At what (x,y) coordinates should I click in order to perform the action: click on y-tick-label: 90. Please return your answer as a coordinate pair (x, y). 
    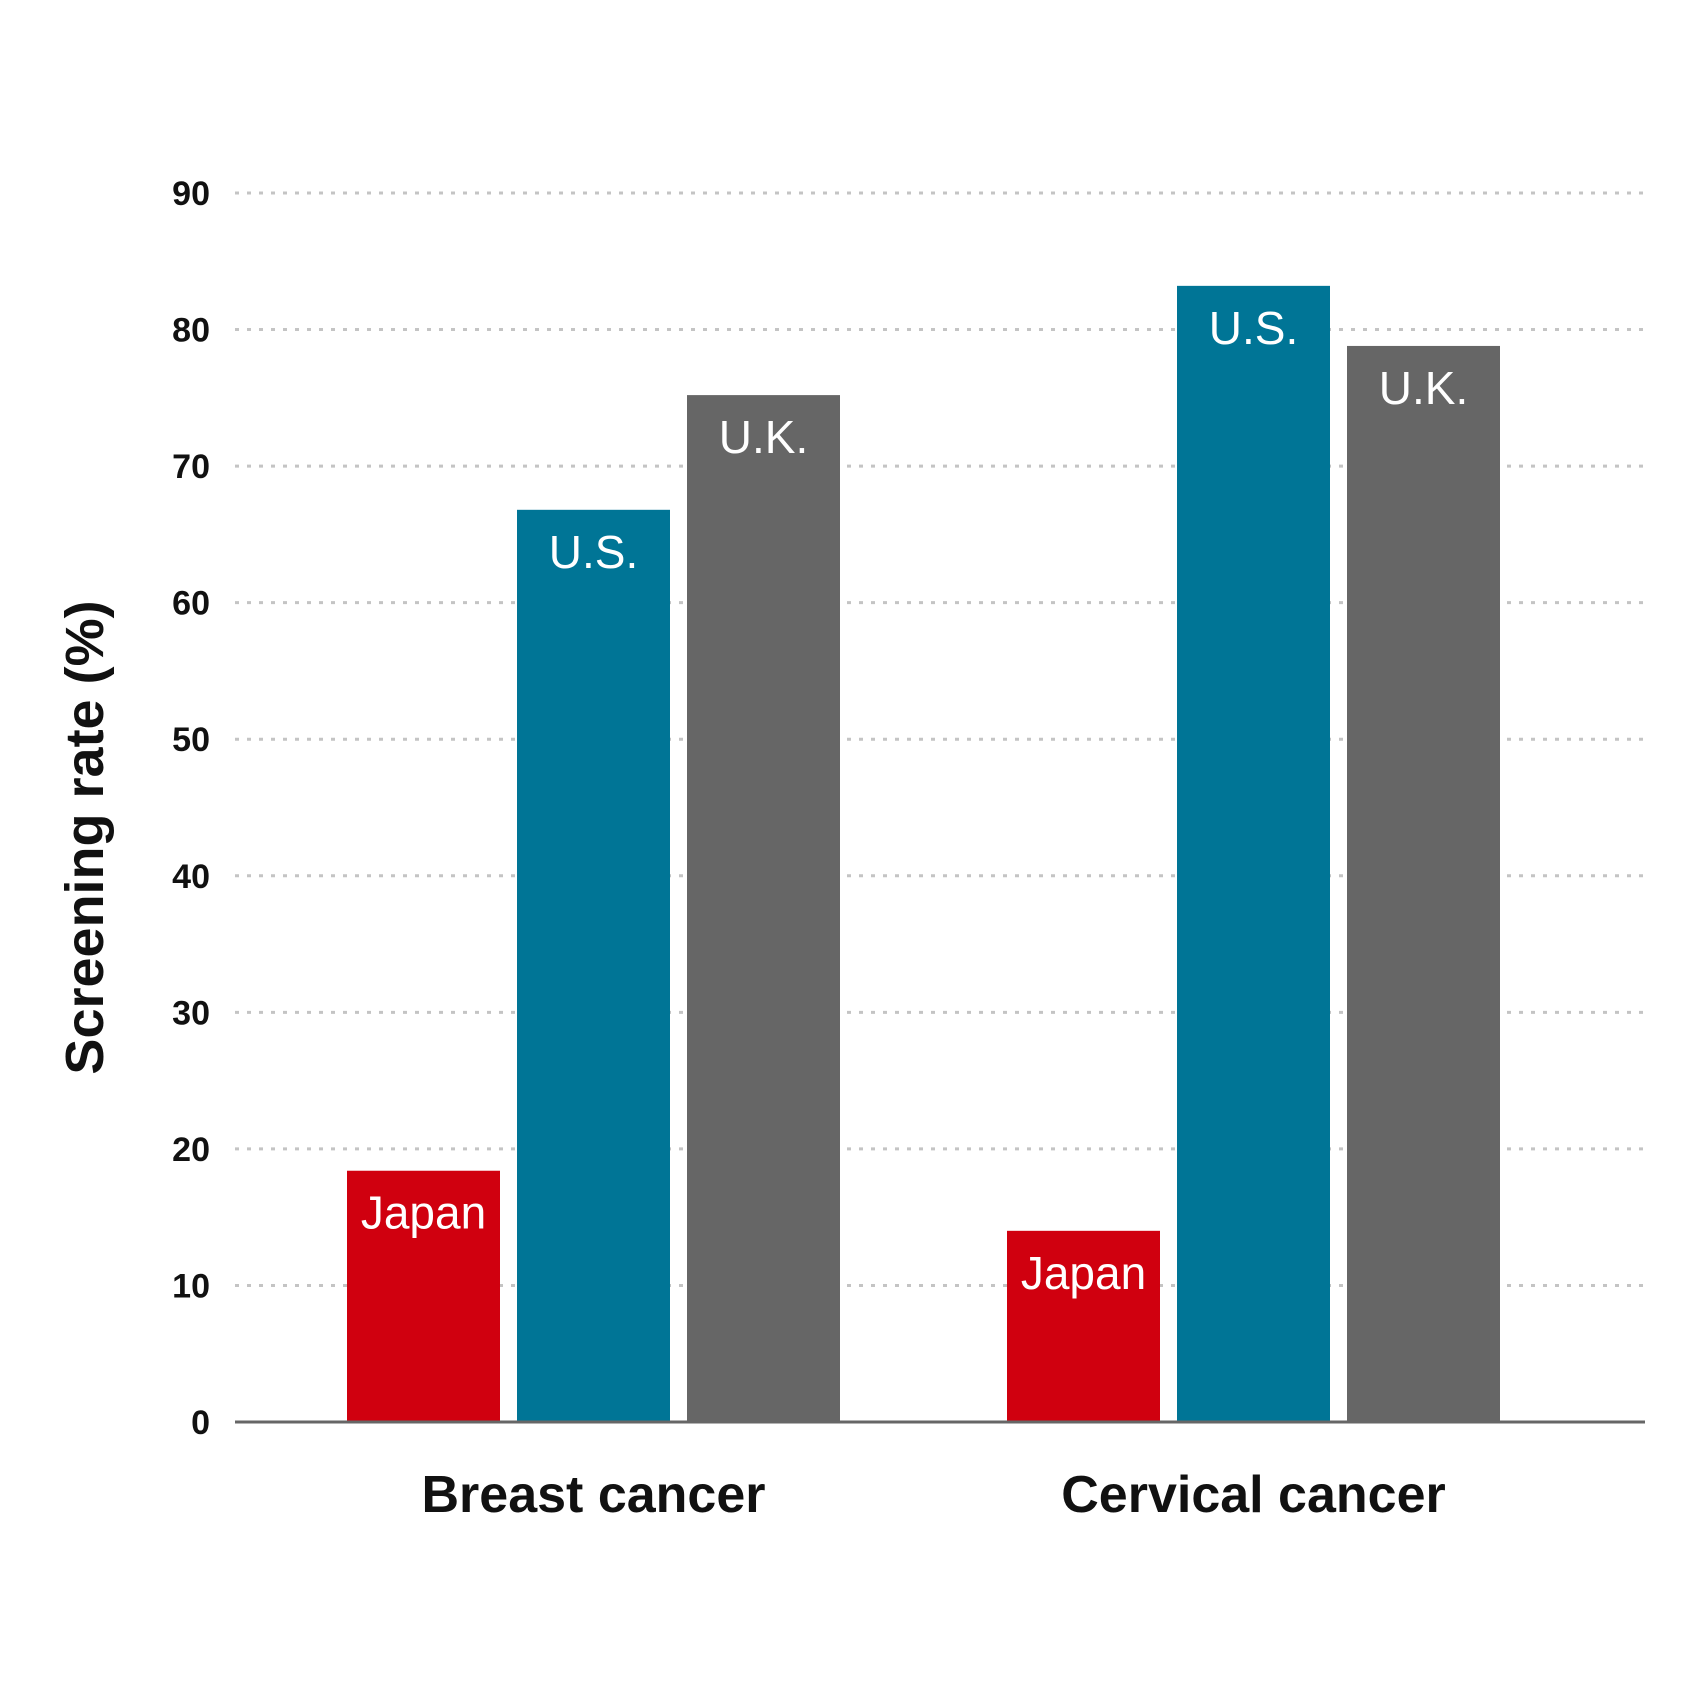
    Looking at the image, I should click on (191, 194).